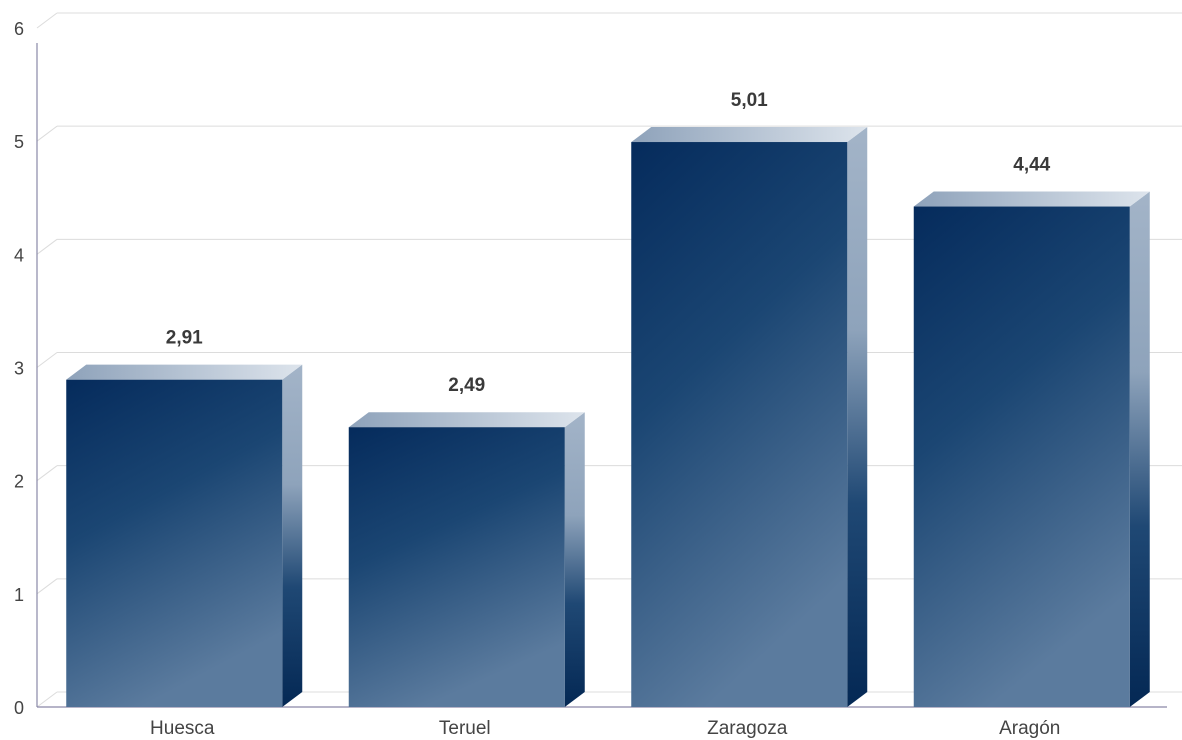 This screenshot has width=1182, height=740. I want to click on y-tick-label: 1, so click(19, 595).